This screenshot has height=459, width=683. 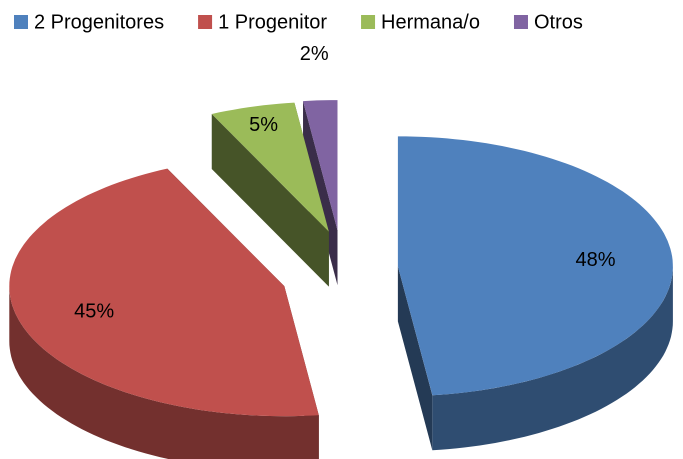 I want to click on legend-label: 2 Progenitores, so click(x=99, y=22).